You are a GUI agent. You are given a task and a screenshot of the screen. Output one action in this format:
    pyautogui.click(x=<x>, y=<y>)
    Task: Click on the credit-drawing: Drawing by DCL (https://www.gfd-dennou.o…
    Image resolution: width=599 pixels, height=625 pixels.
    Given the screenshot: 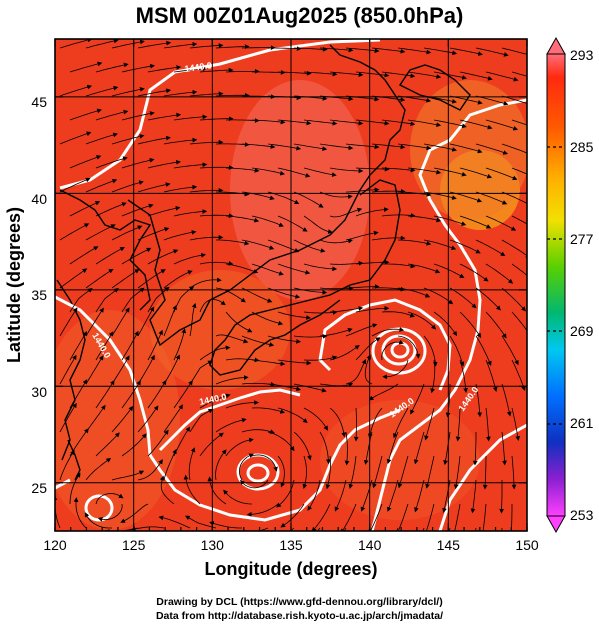 What is the action you would take?
    pyautogui.click(x=299, y=602)
    